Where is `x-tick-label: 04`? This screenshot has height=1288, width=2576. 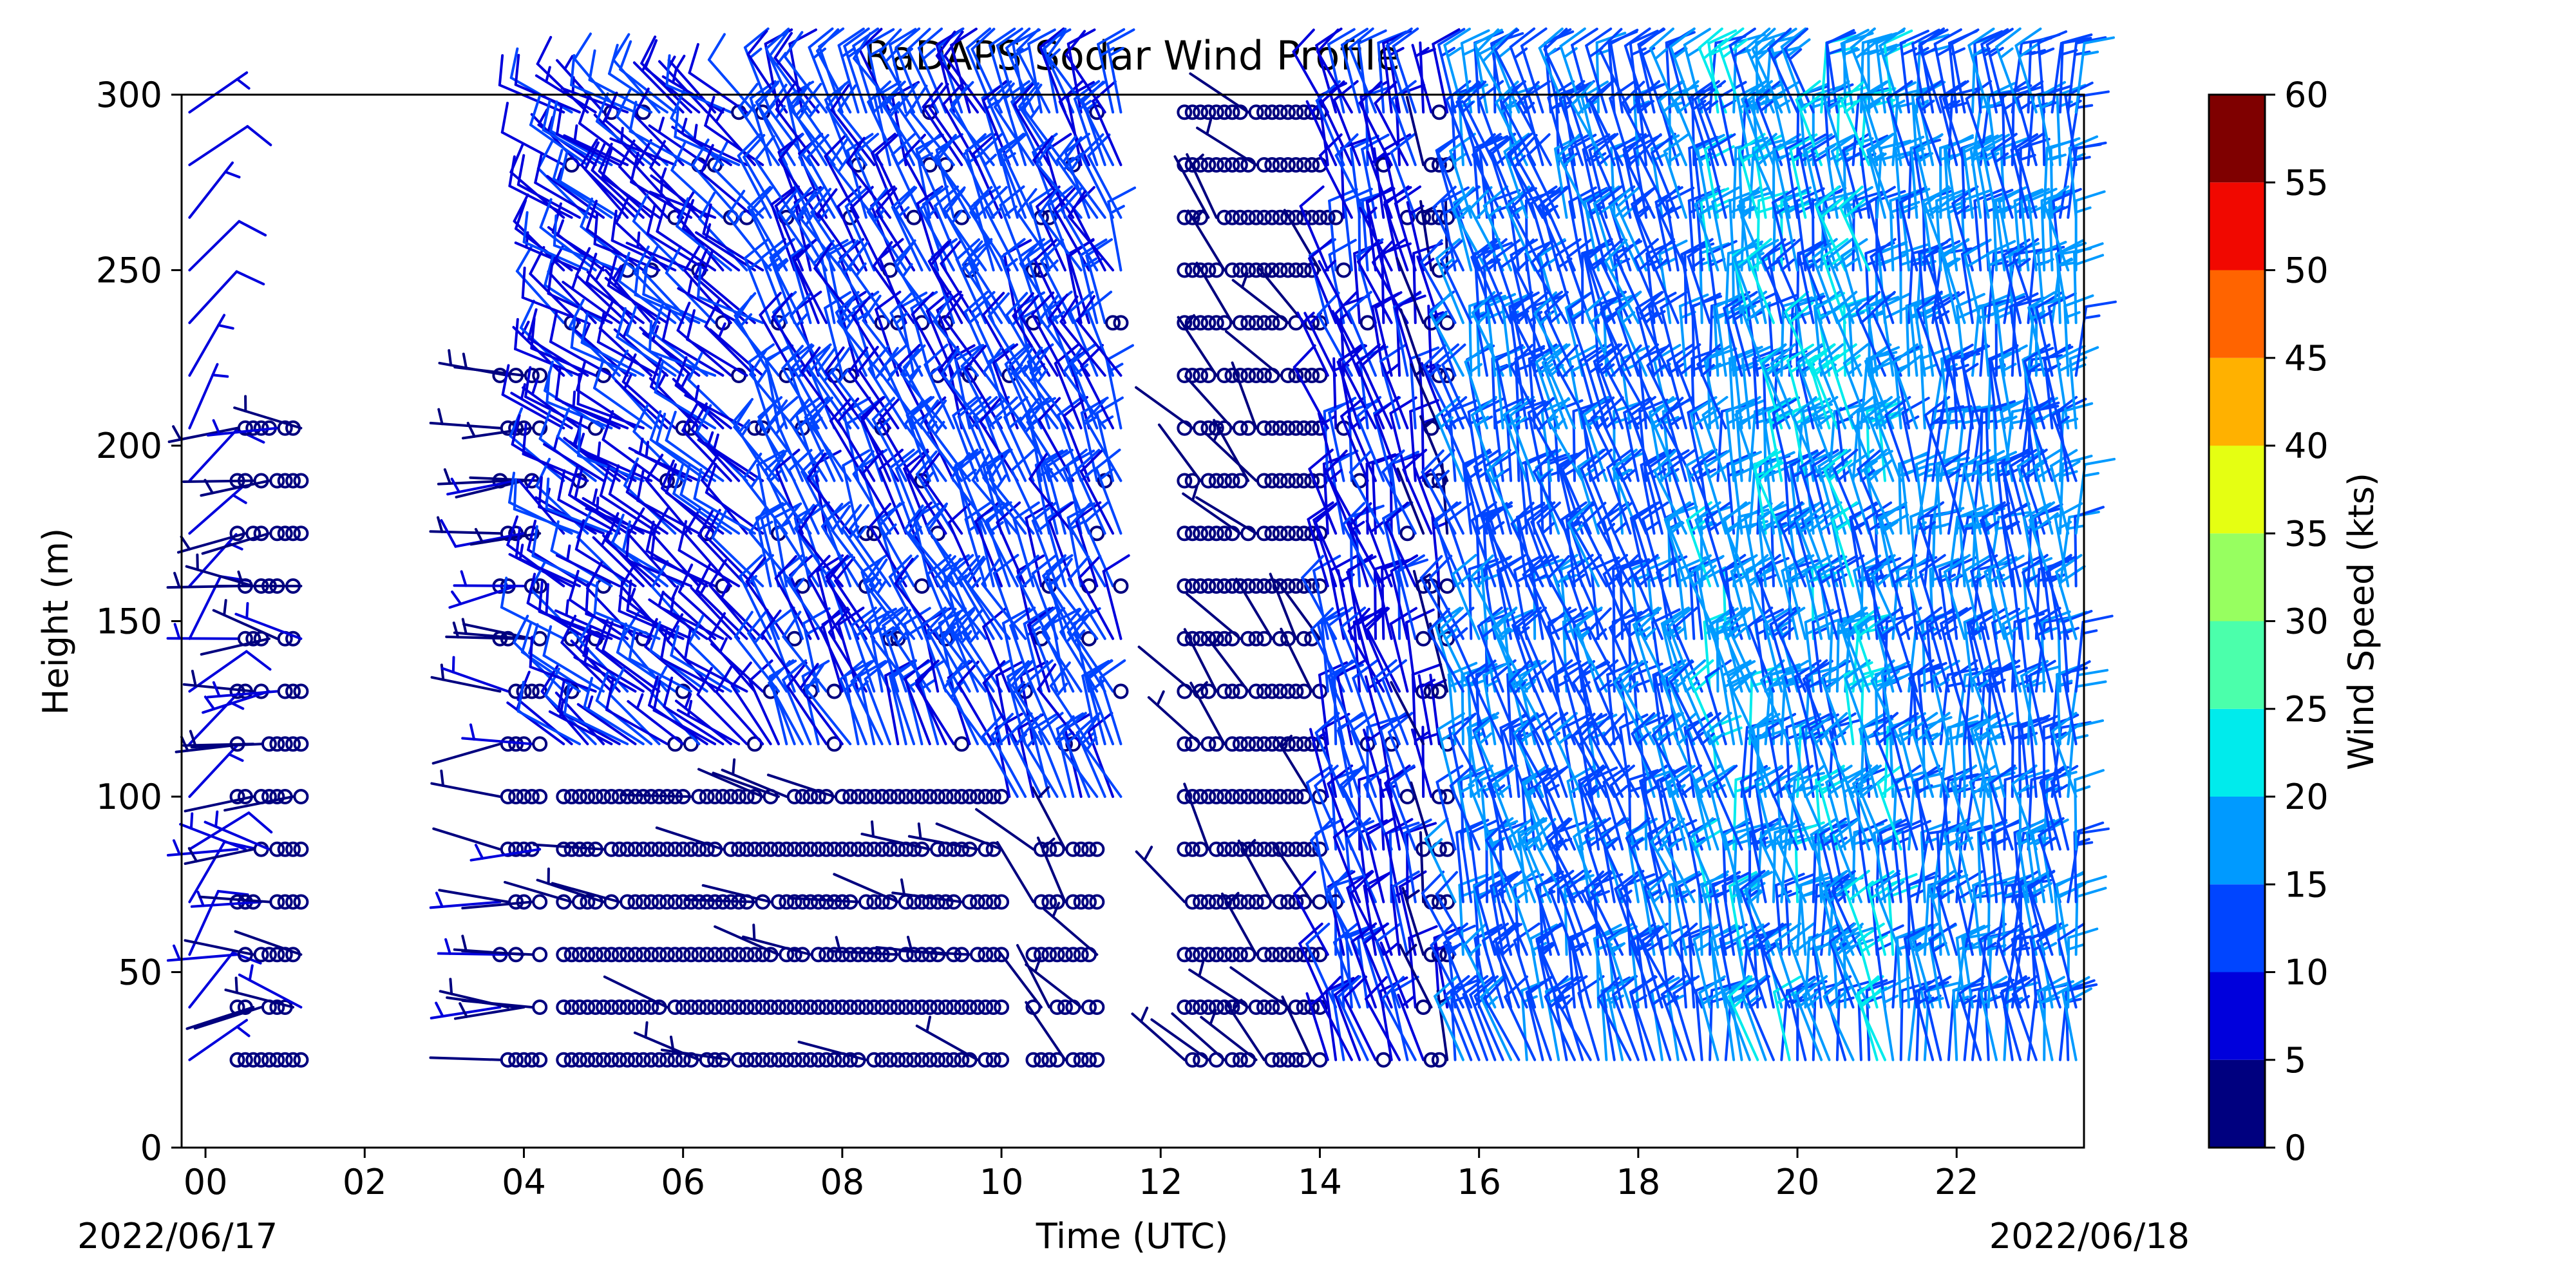
x-tick-label: 04 is located at coordinates (524, 1182).